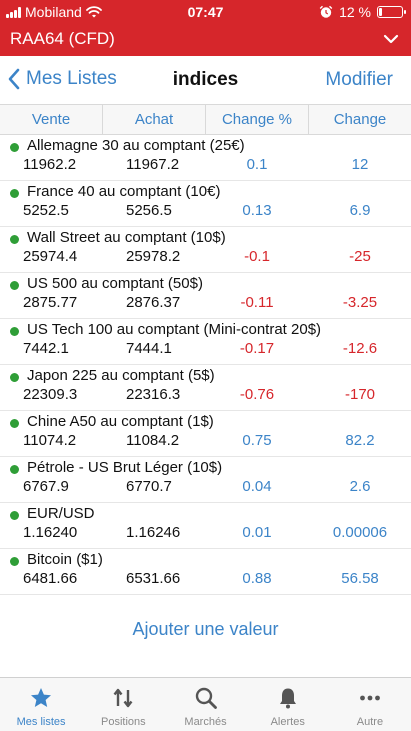  Describe the element at coordinates (360, 348) in the screenshot. I see `change-value: -12.6` at that location.